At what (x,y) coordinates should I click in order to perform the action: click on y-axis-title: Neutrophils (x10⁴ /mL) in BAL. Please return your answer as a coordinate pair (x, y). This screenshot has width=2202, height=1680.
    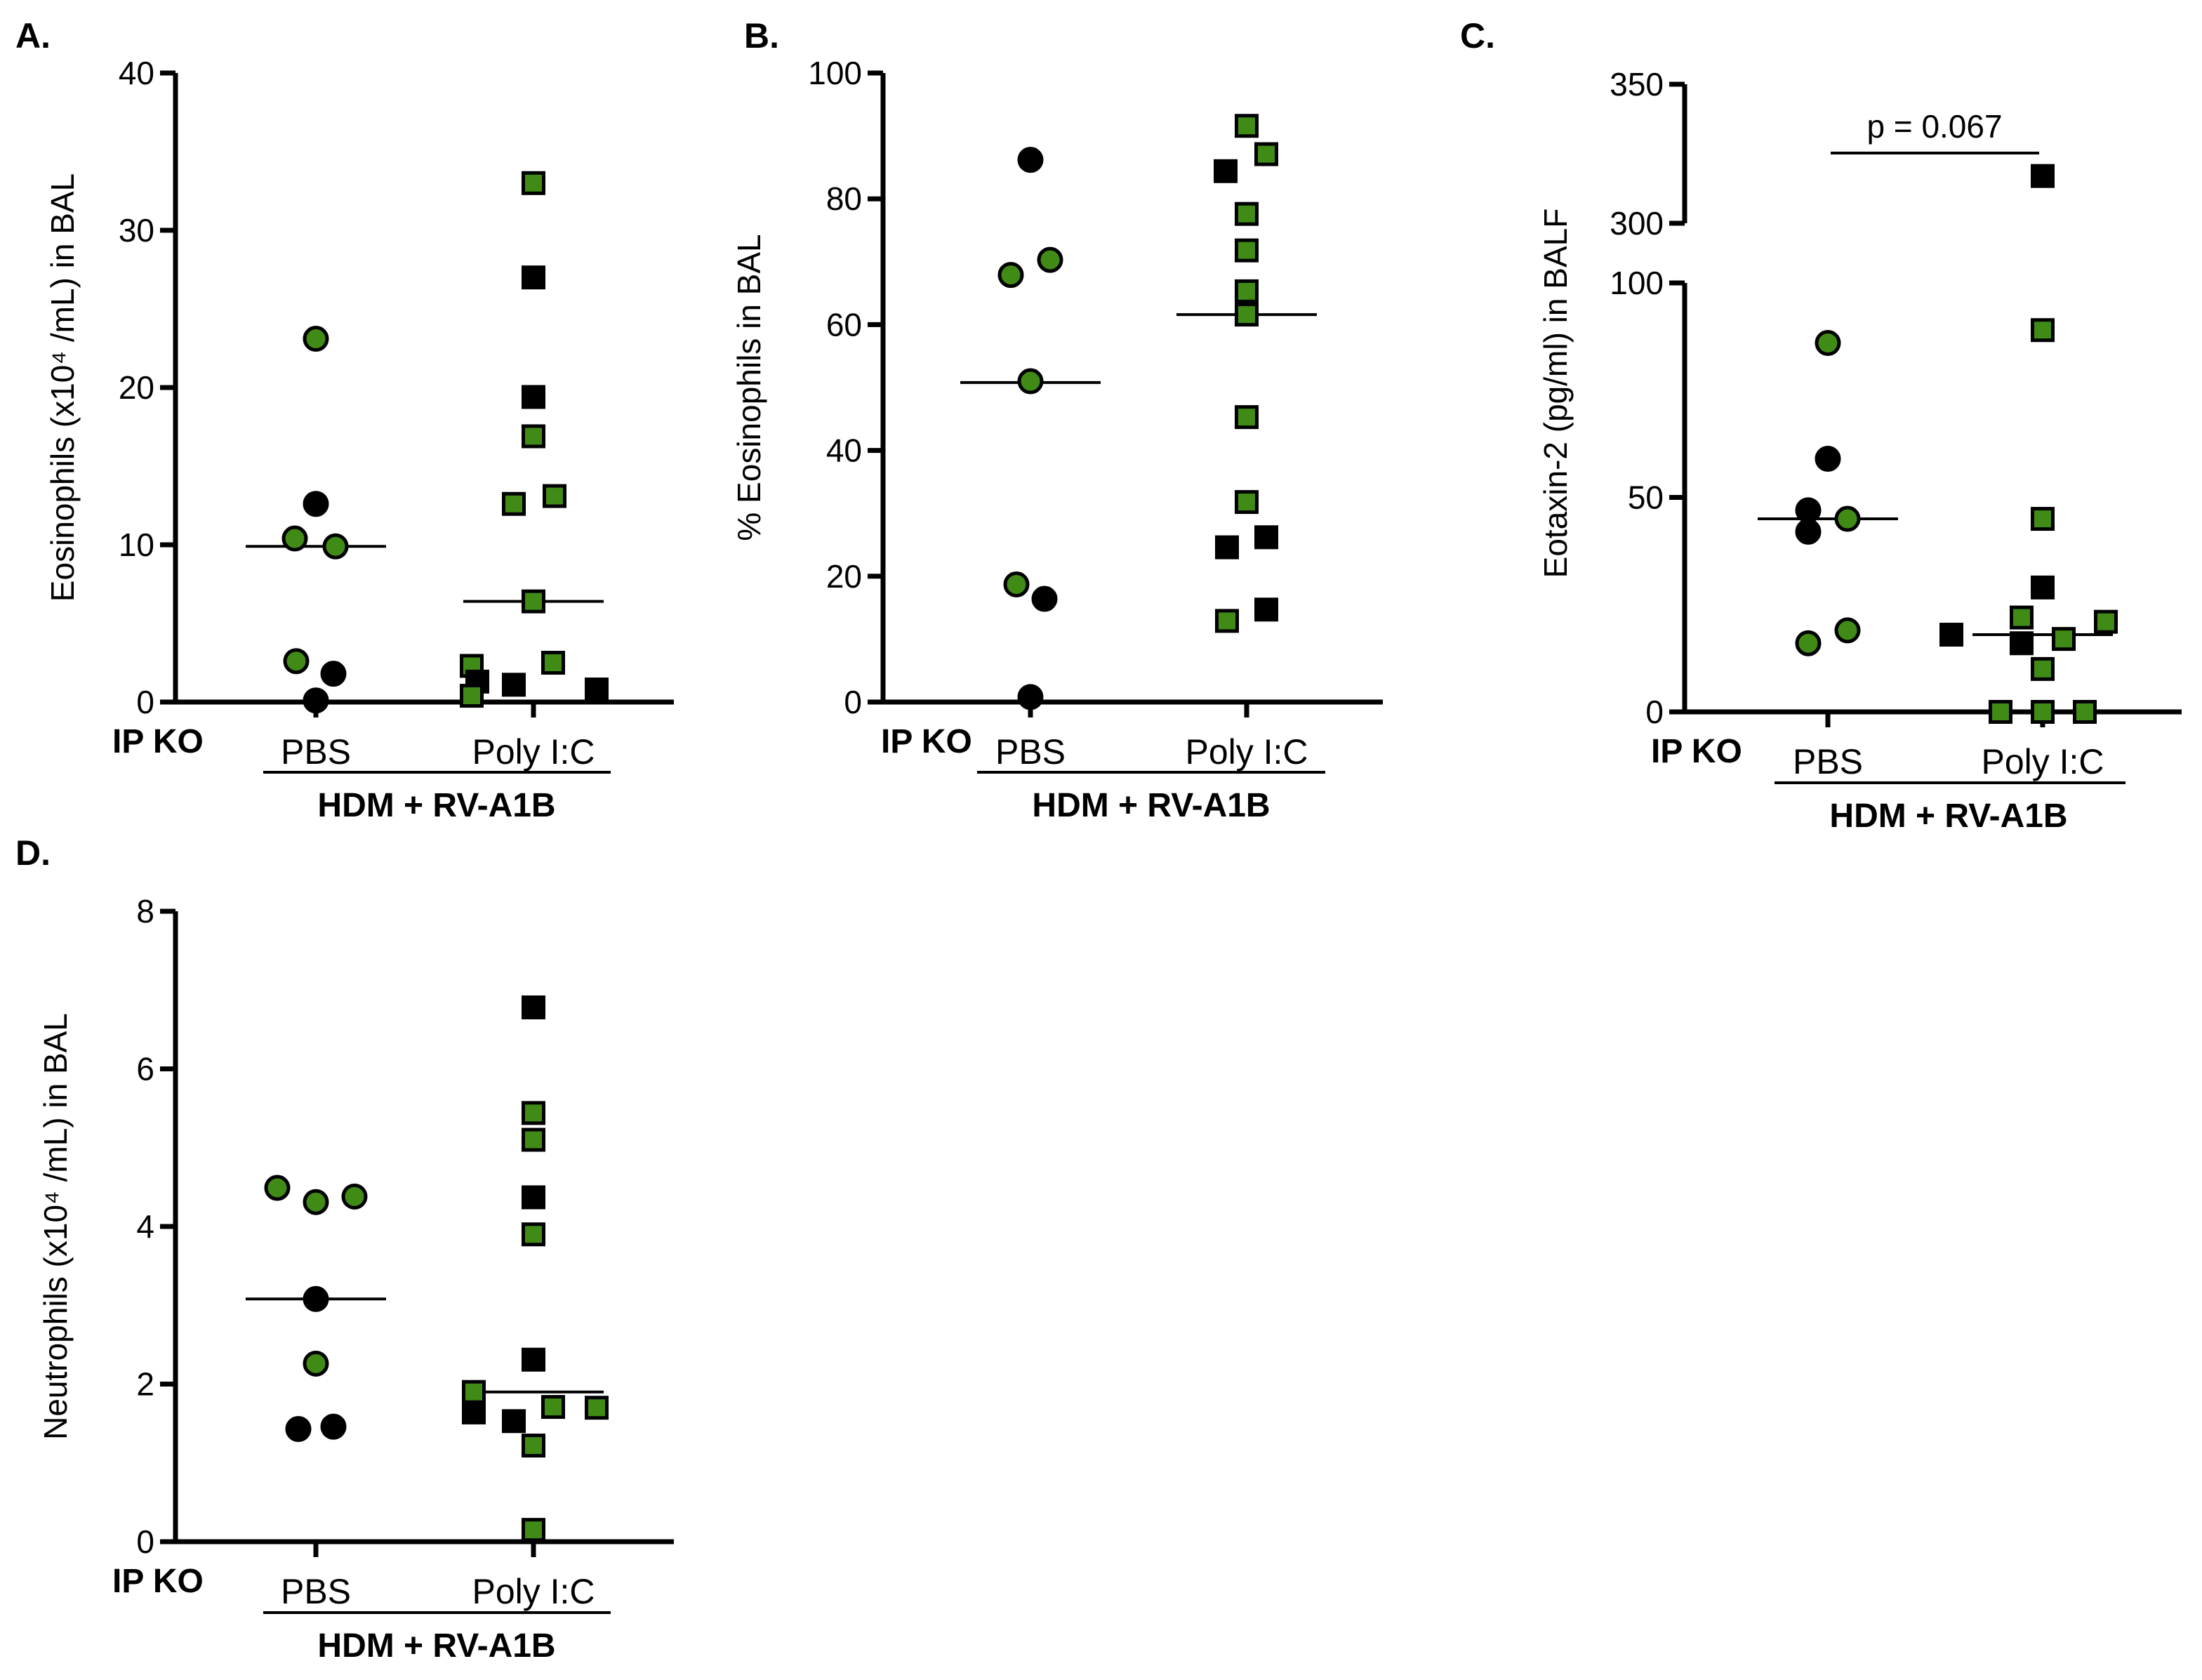
    Looking at the image, I should click on (56, 1226).